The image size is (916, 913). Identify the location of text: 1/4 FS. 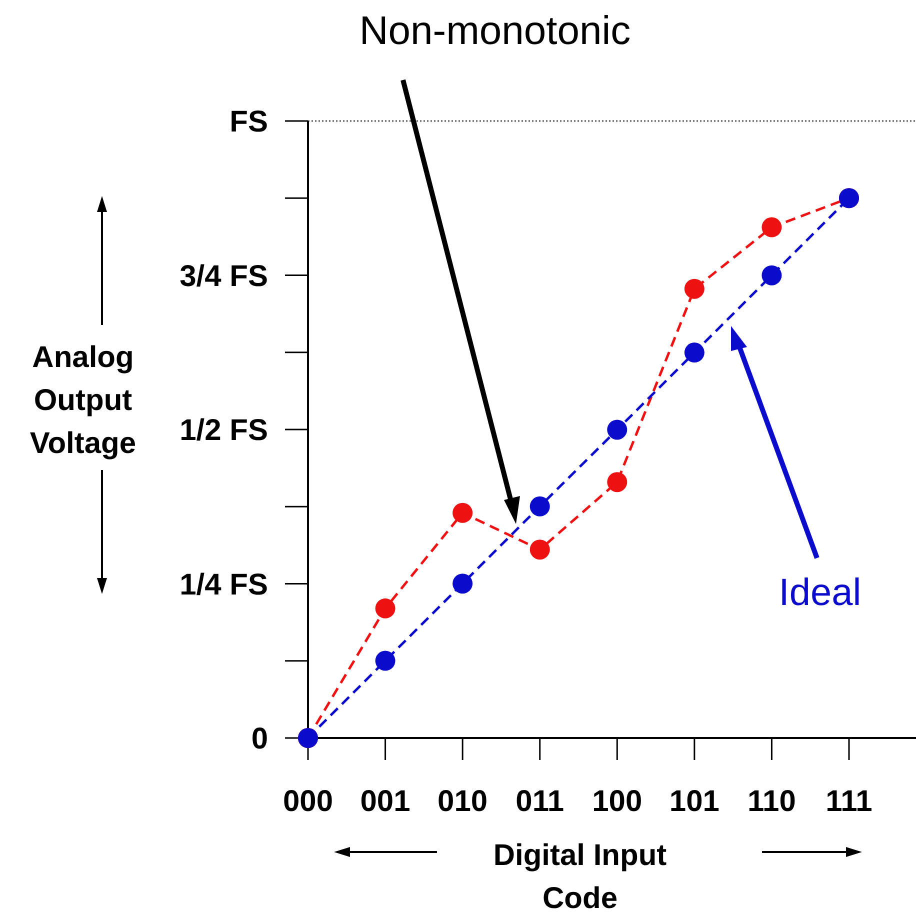
(224, 585).